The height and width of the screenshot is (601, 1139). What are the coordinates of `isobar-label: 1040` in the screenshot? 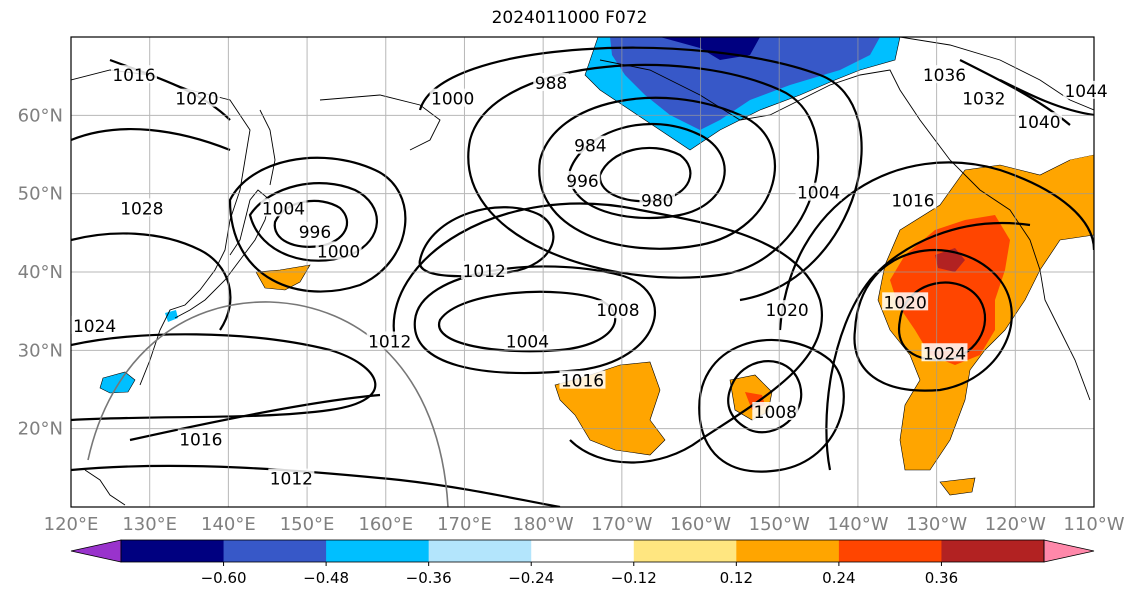 It's located at (1038, 123).